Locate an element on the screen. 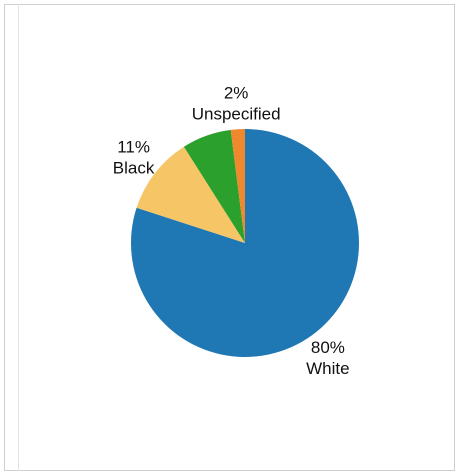  pie-slice-black is located at coordinates (190, 194).